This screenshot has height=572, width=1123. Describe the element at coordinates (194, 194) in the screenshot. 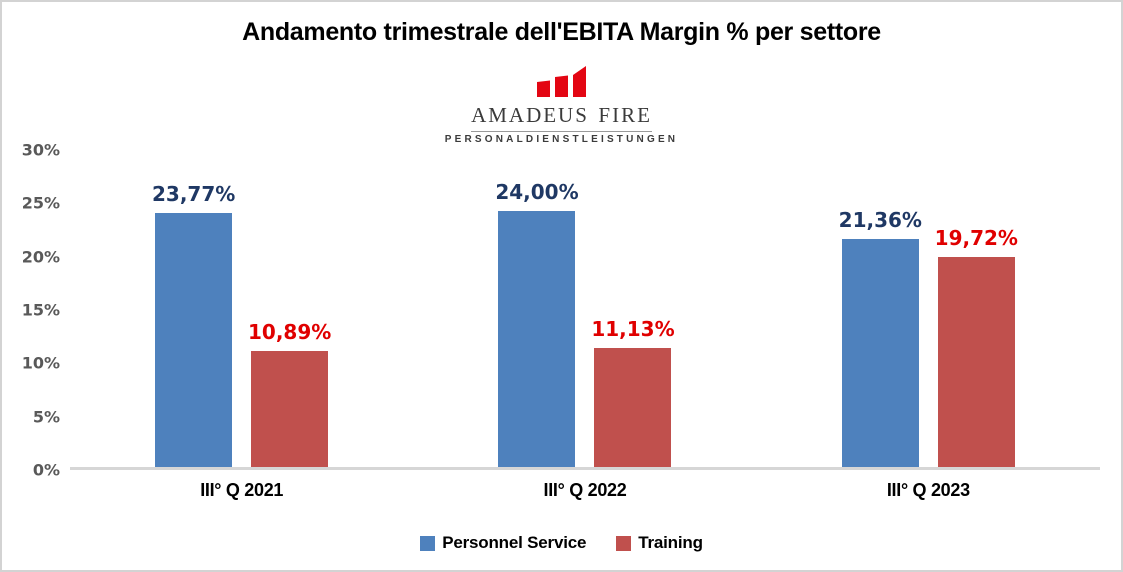

I see `bar-value-label: 23,77%` at that location.